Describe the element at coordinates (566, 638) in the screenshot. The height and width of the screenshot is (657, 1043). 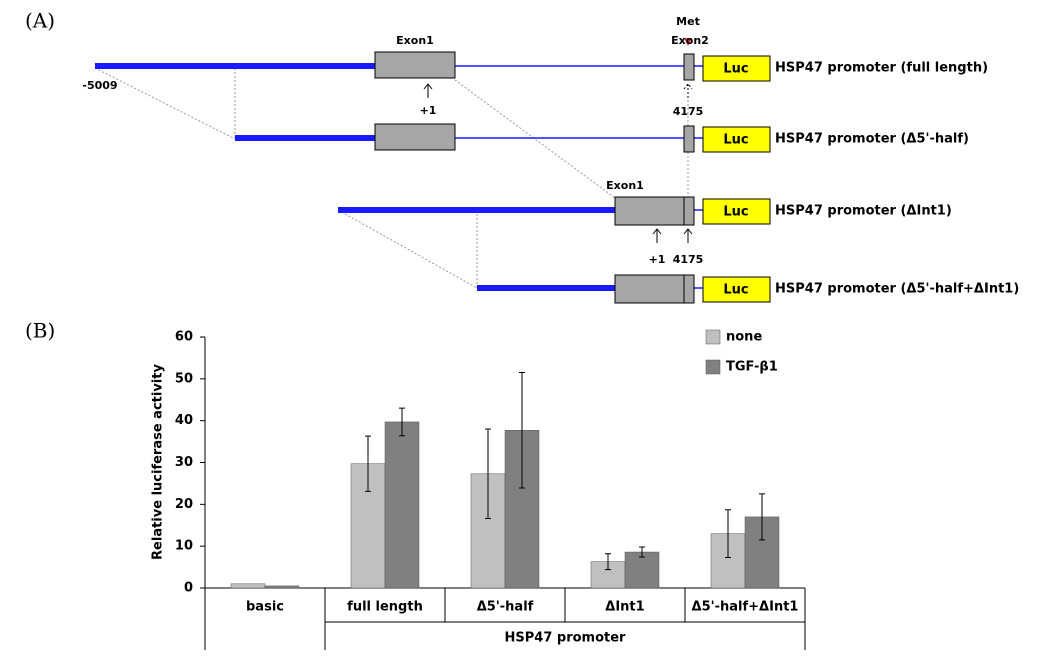
I see `group-label: HSP47 promoter` at that location.